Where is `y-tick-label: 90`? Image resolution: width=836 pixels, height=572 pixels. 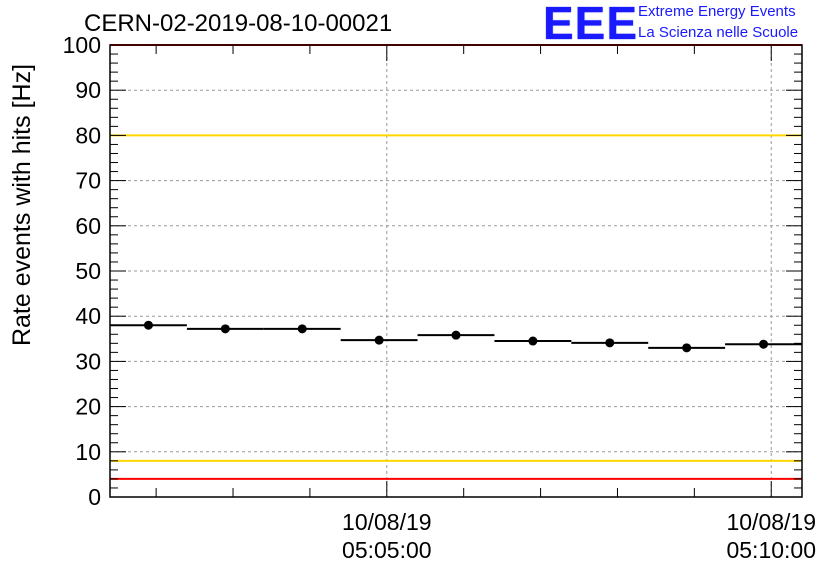
y-tick-label: 90 is located at coordinates (88, 90).